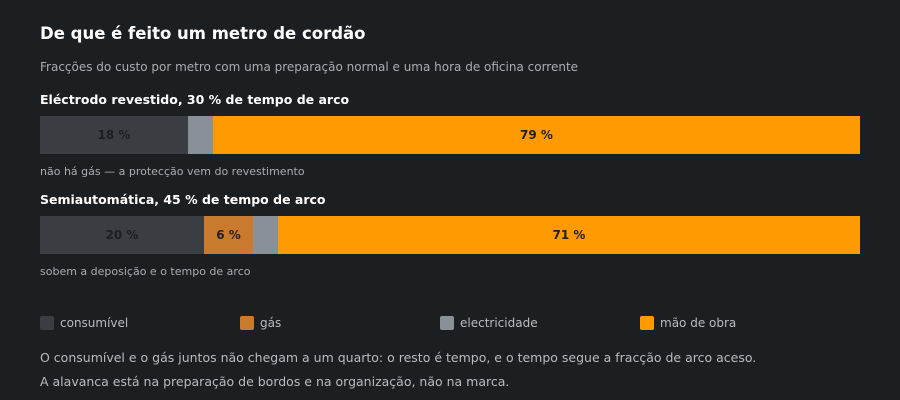 This screenshot has width=900, height=400. What do you see at coordinates (499, 323) in the screenshot?
I see `legend-label-electricidade: electricidade` at bounding box center [499, 323].